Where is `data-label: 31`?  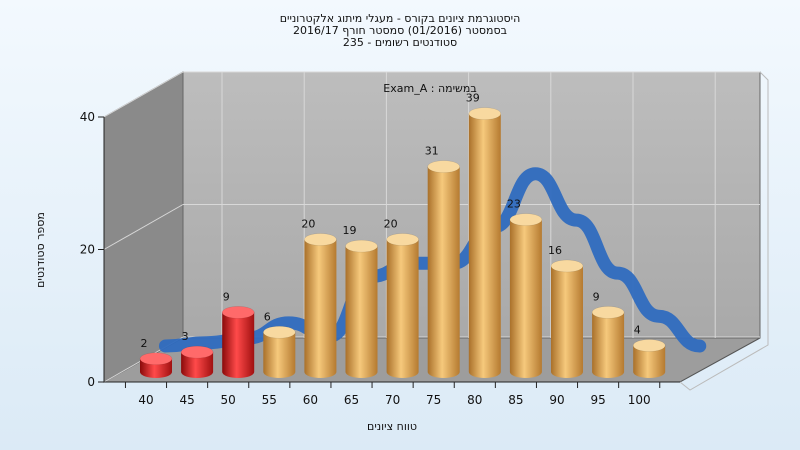 data-label: 31 is located at coordinates (432, 151).